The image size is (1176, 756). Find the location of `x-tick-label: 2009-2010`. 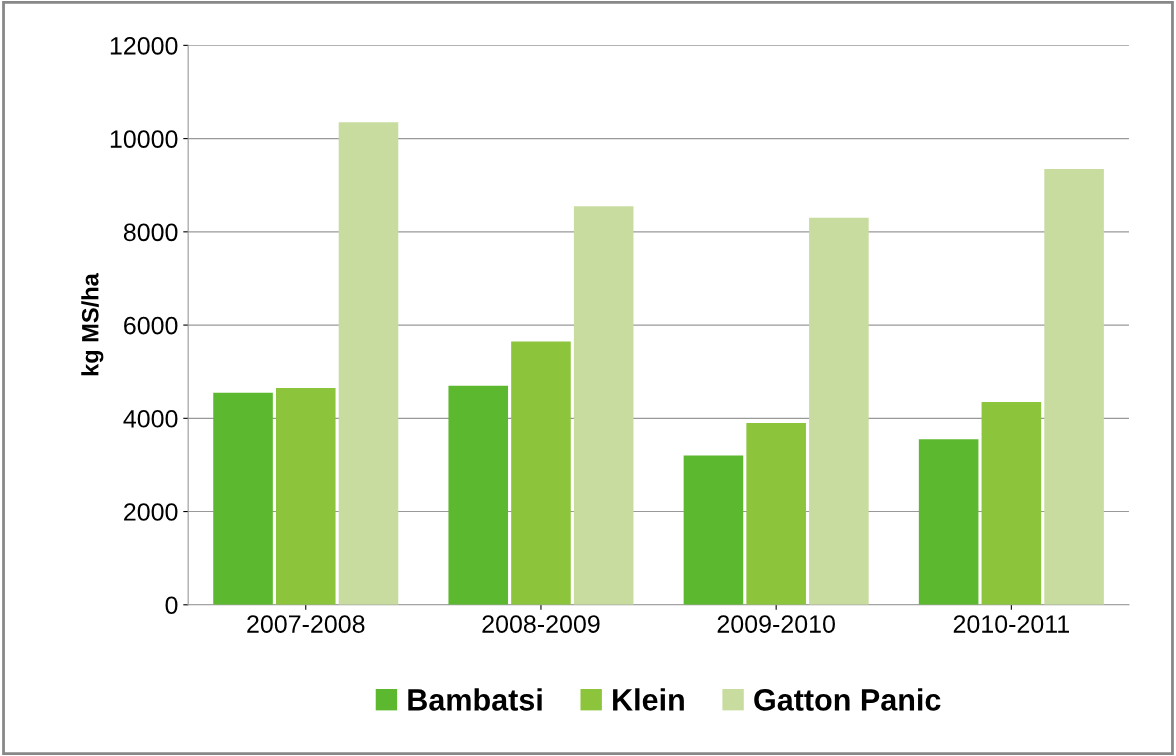

x-tick-label: 2009-2010 is located at coordinates (776, 624).